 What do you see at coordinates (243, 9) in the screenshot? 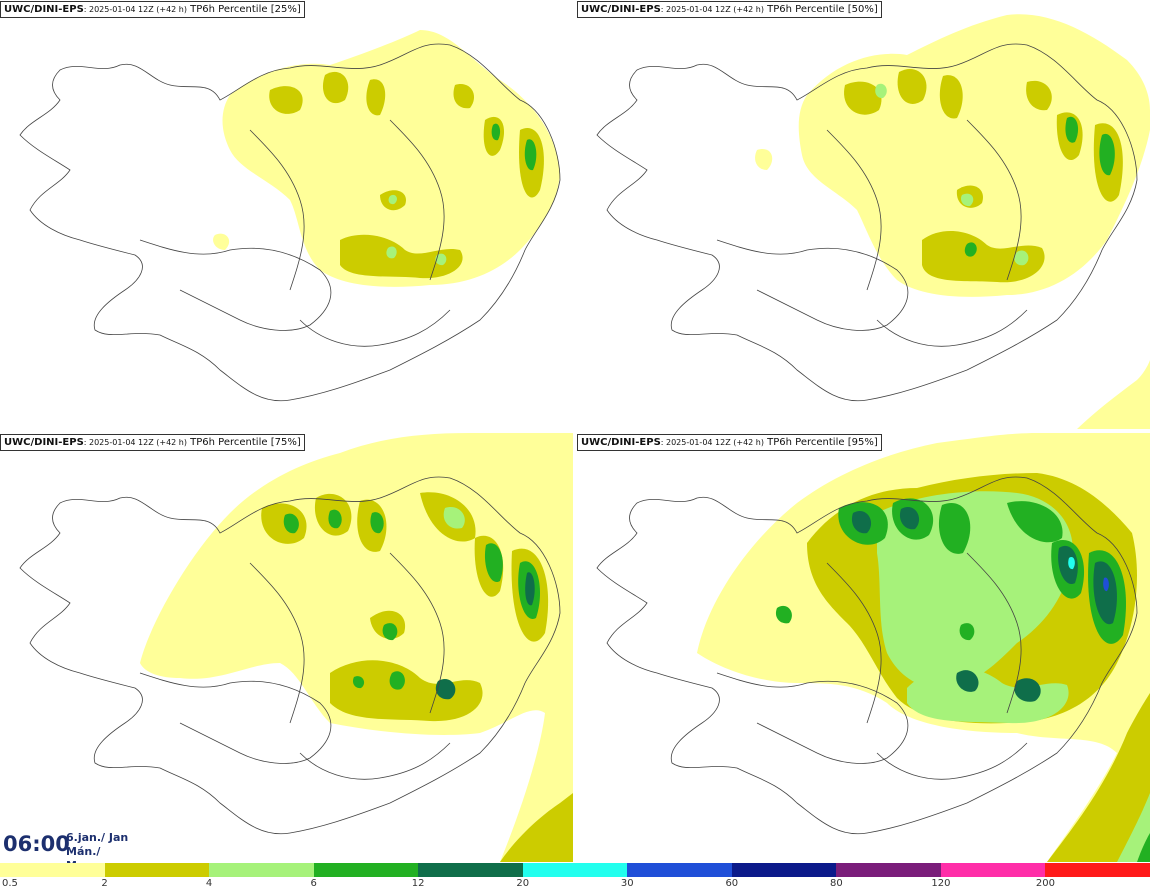
I see `product-label: TP6h Percentile [25%]` at bounding box center [243, 9].